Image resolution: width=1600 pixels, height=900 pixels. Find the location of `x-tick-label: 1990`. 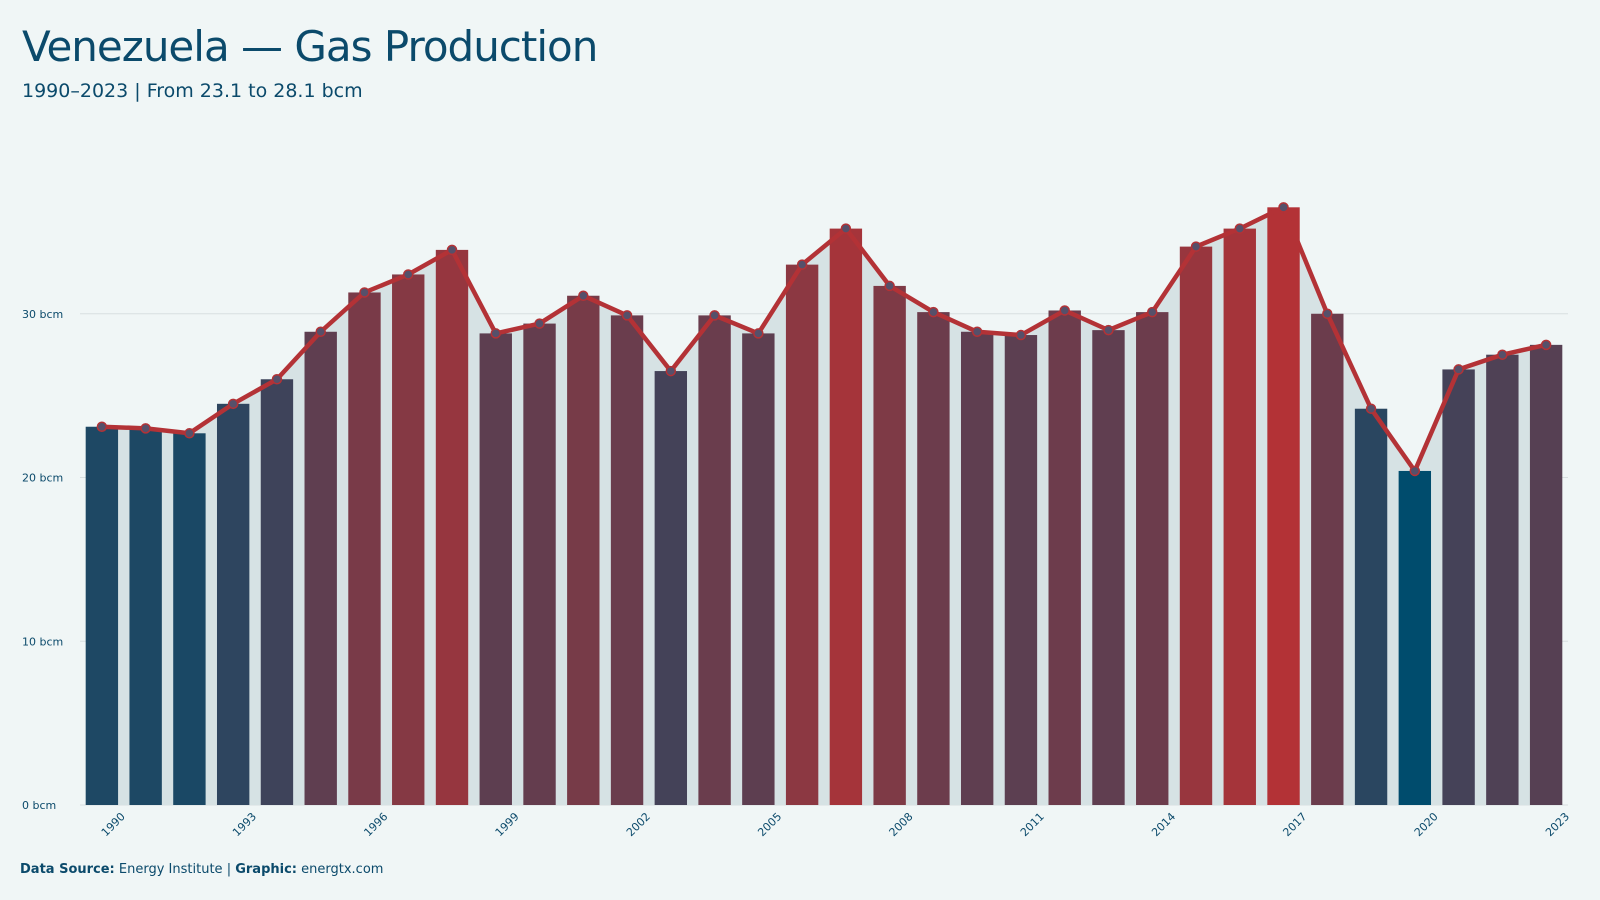

x-tick-label: 1990 is located at coordinates (113, 824).